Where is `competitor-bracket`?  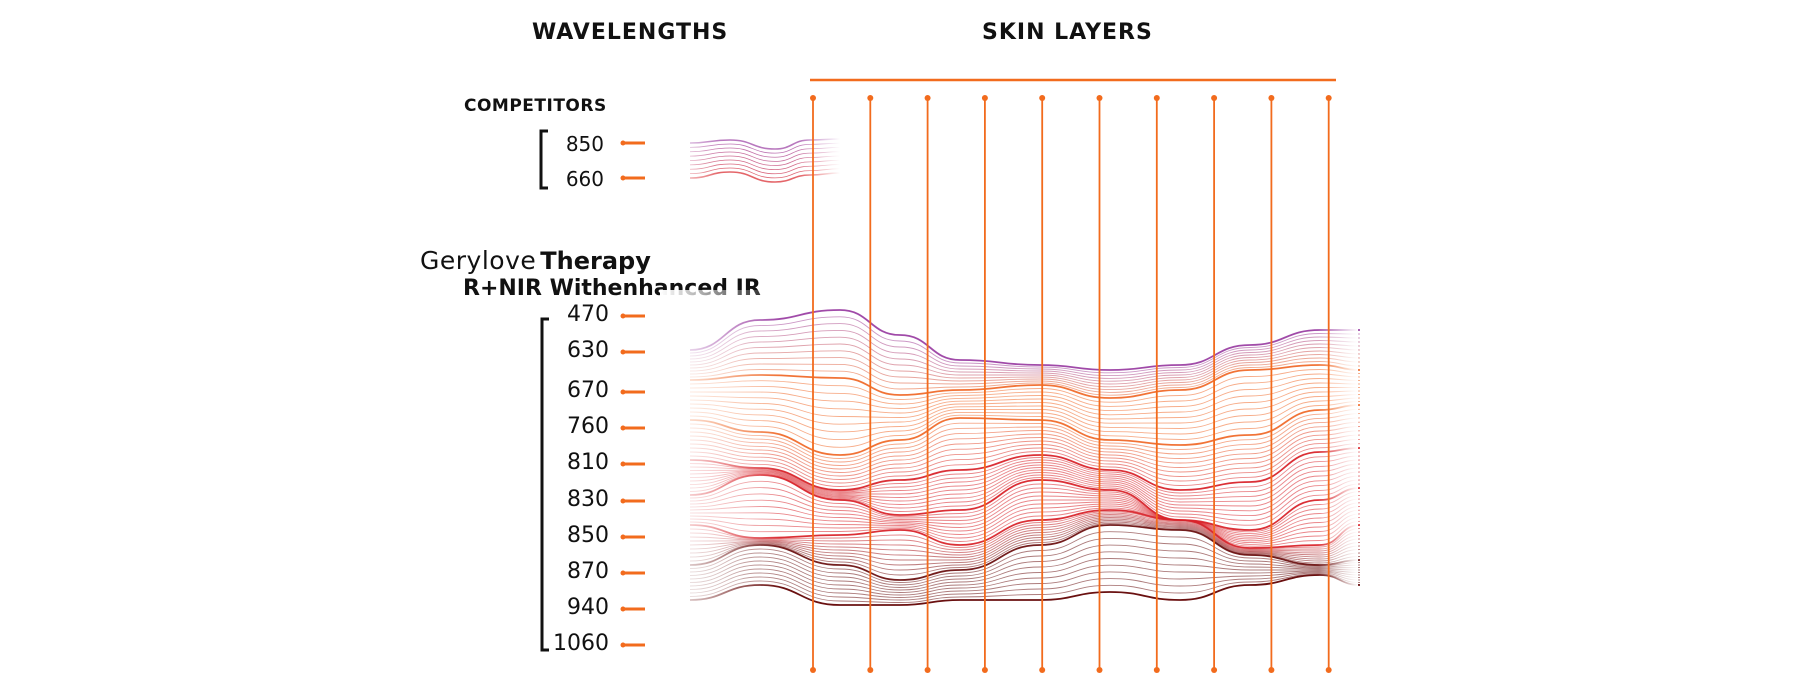
competitor-bracket is located at coordinates (543, 159).